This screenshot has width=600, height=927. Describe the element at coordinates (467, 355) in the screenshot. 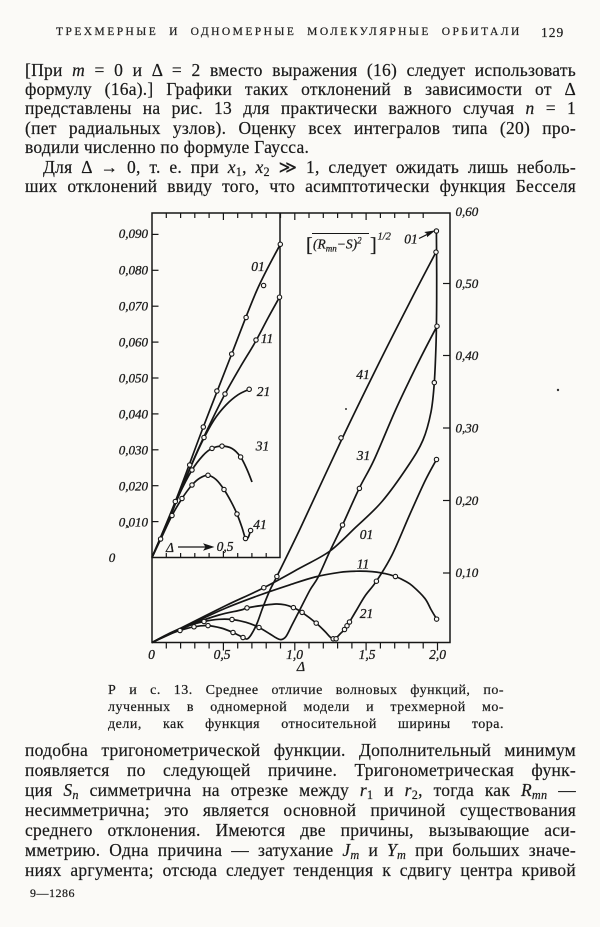

I see `svg-text: 0,40` at that location.